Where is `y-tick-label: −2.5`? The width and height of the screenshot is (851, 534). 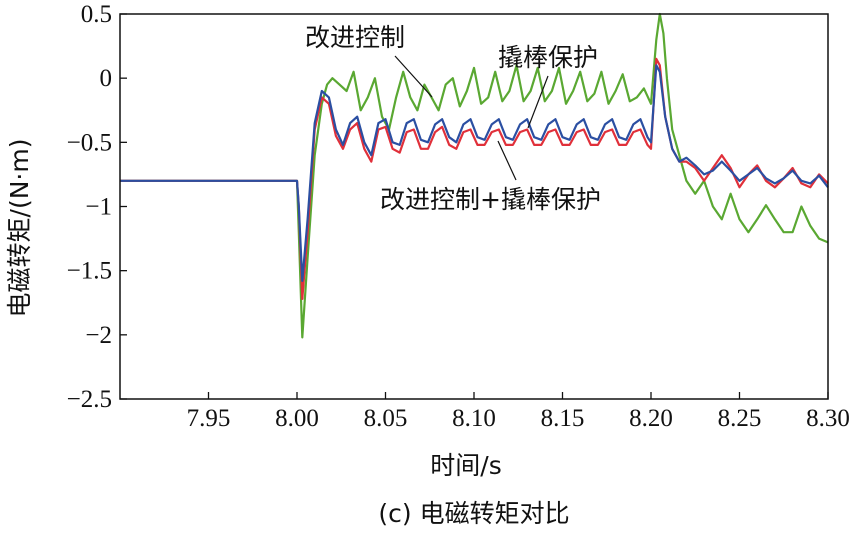 y-tick-label: −2.5 is located at coordinates (89, 399).